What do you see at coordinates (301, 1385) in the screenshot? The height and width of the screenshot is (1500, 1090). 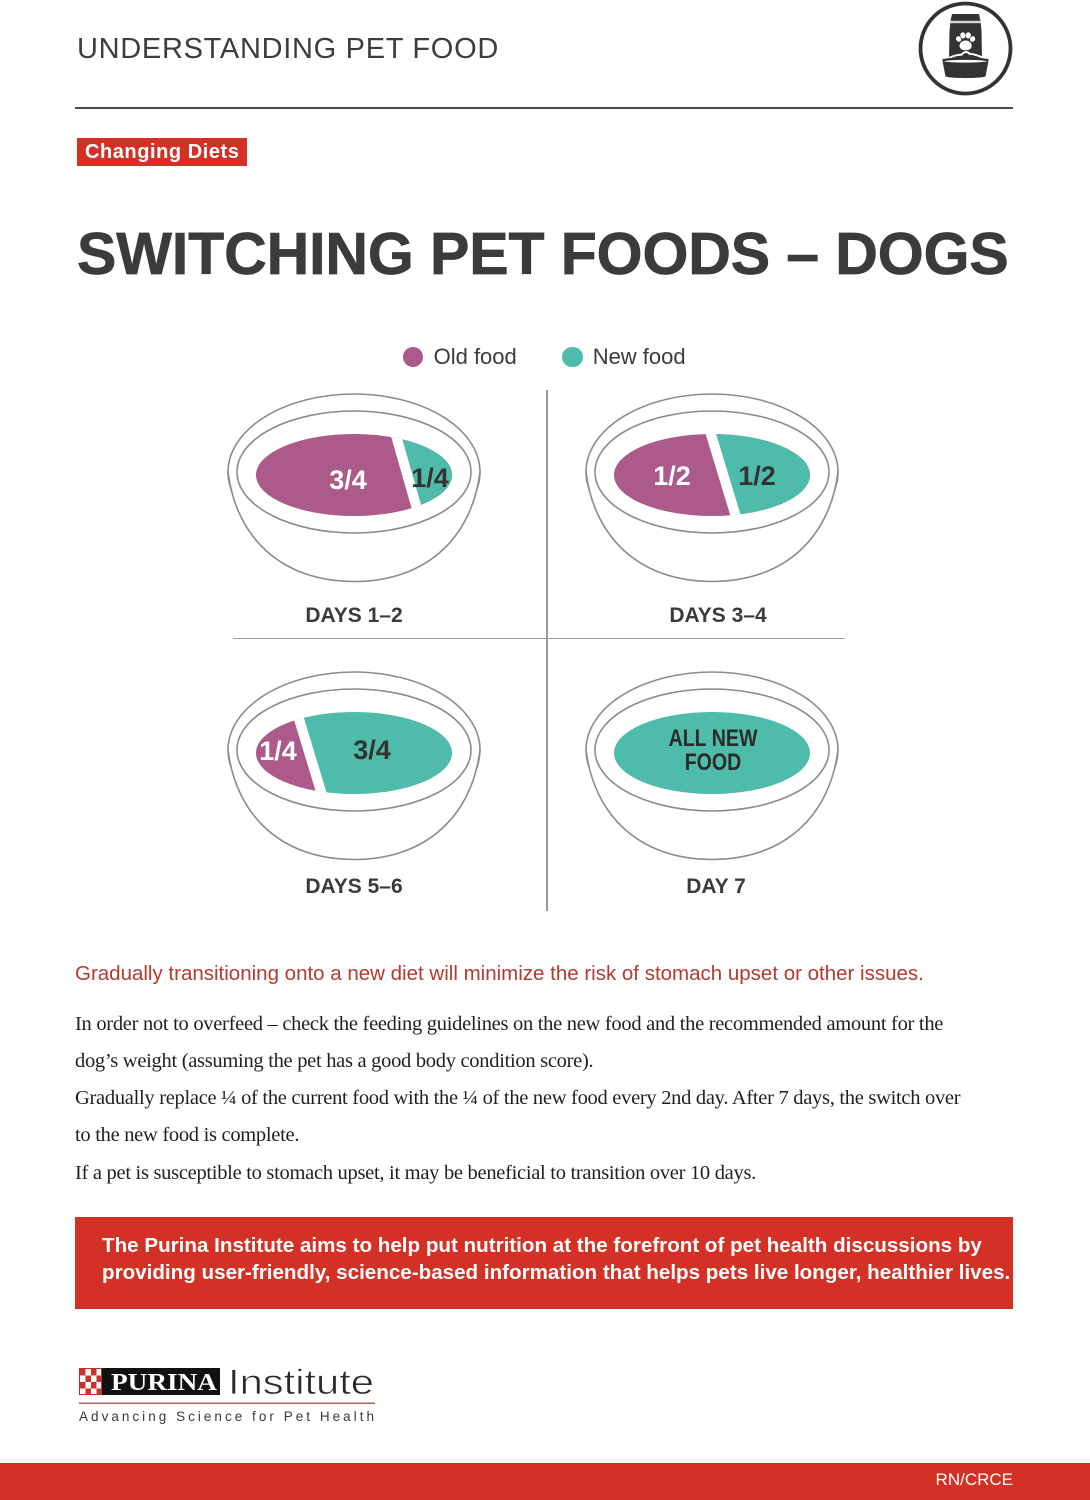 I see `svg-text: Institute` at bounding box center [301, 1385].